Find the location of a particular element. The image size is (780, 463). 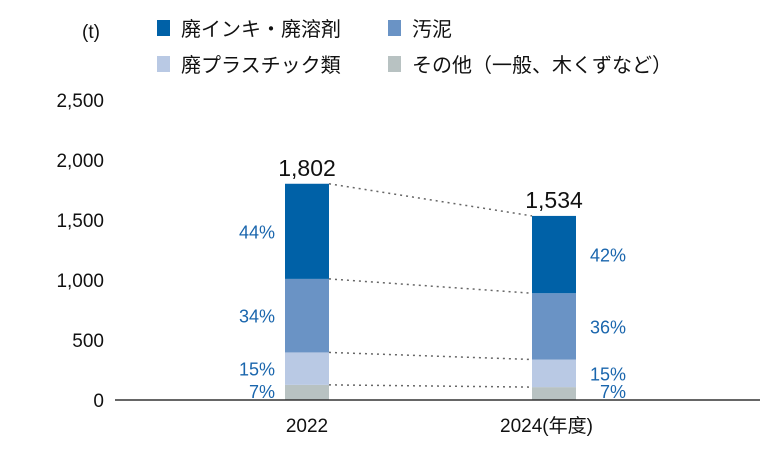

legend-label: 廃インキ・廃溶剤 is located at coordinates (261, 29).